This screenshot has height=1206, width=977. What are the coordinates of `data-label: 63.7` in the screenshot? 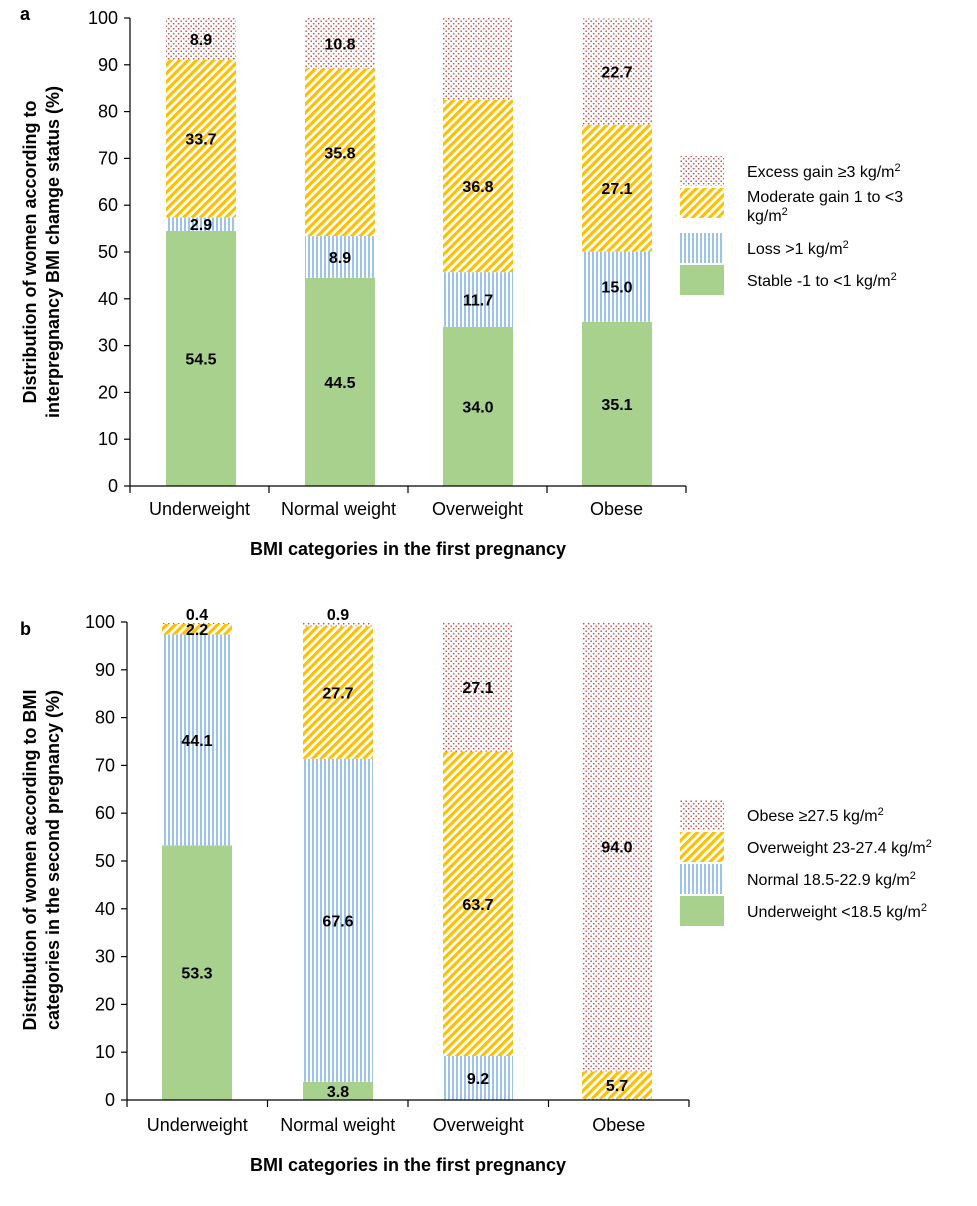 It's located at (477, 905).